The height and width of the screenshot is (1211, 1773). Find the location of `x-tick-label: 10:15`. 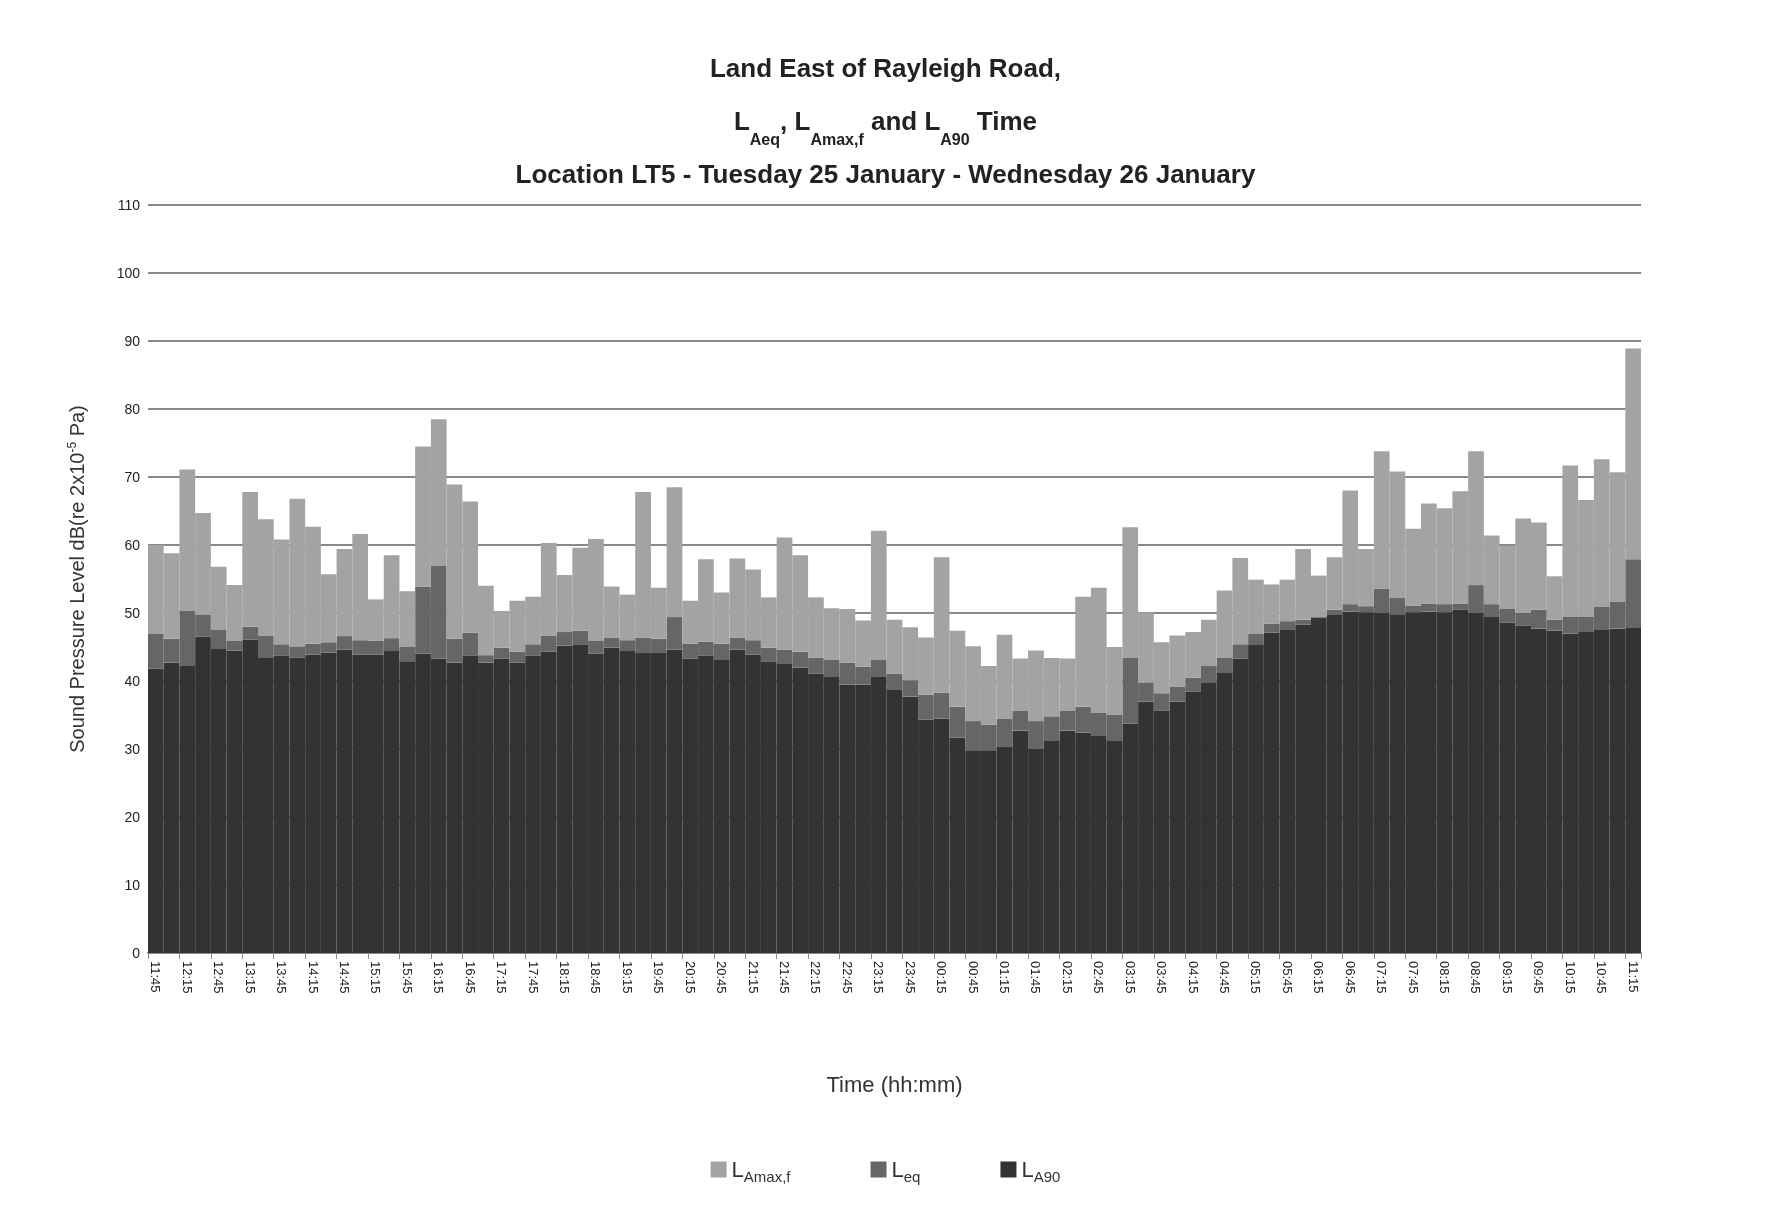

x-tick-label: 10:15 is located at coordinates (1570, 977).